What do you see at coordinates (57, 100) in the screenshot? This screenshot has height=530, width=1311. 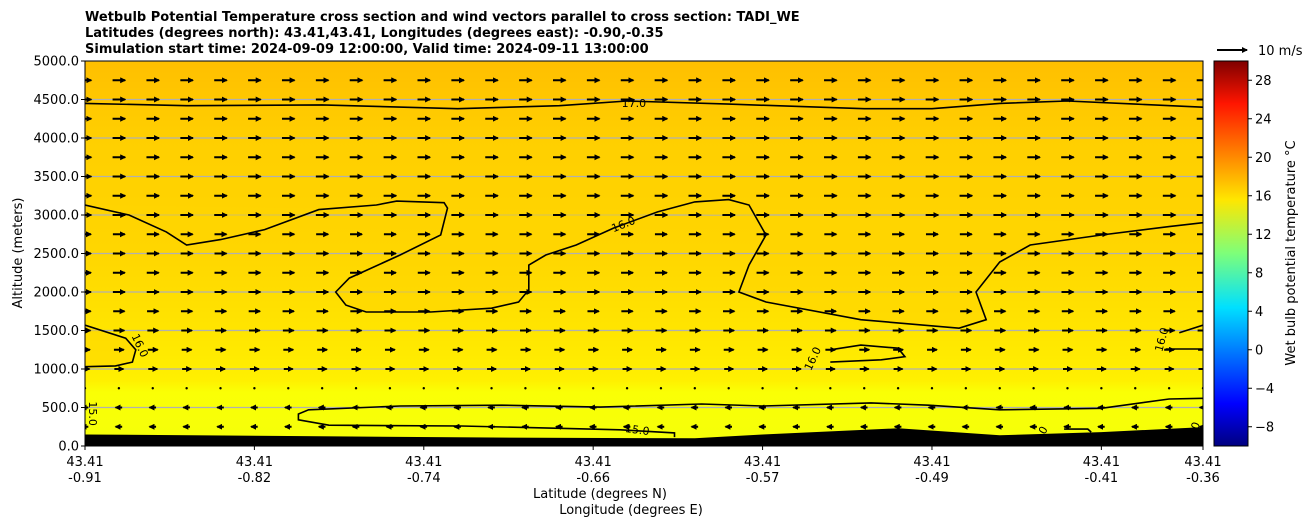 I see `y-tick-label: 4500.0` at bounding box center [57, 100].